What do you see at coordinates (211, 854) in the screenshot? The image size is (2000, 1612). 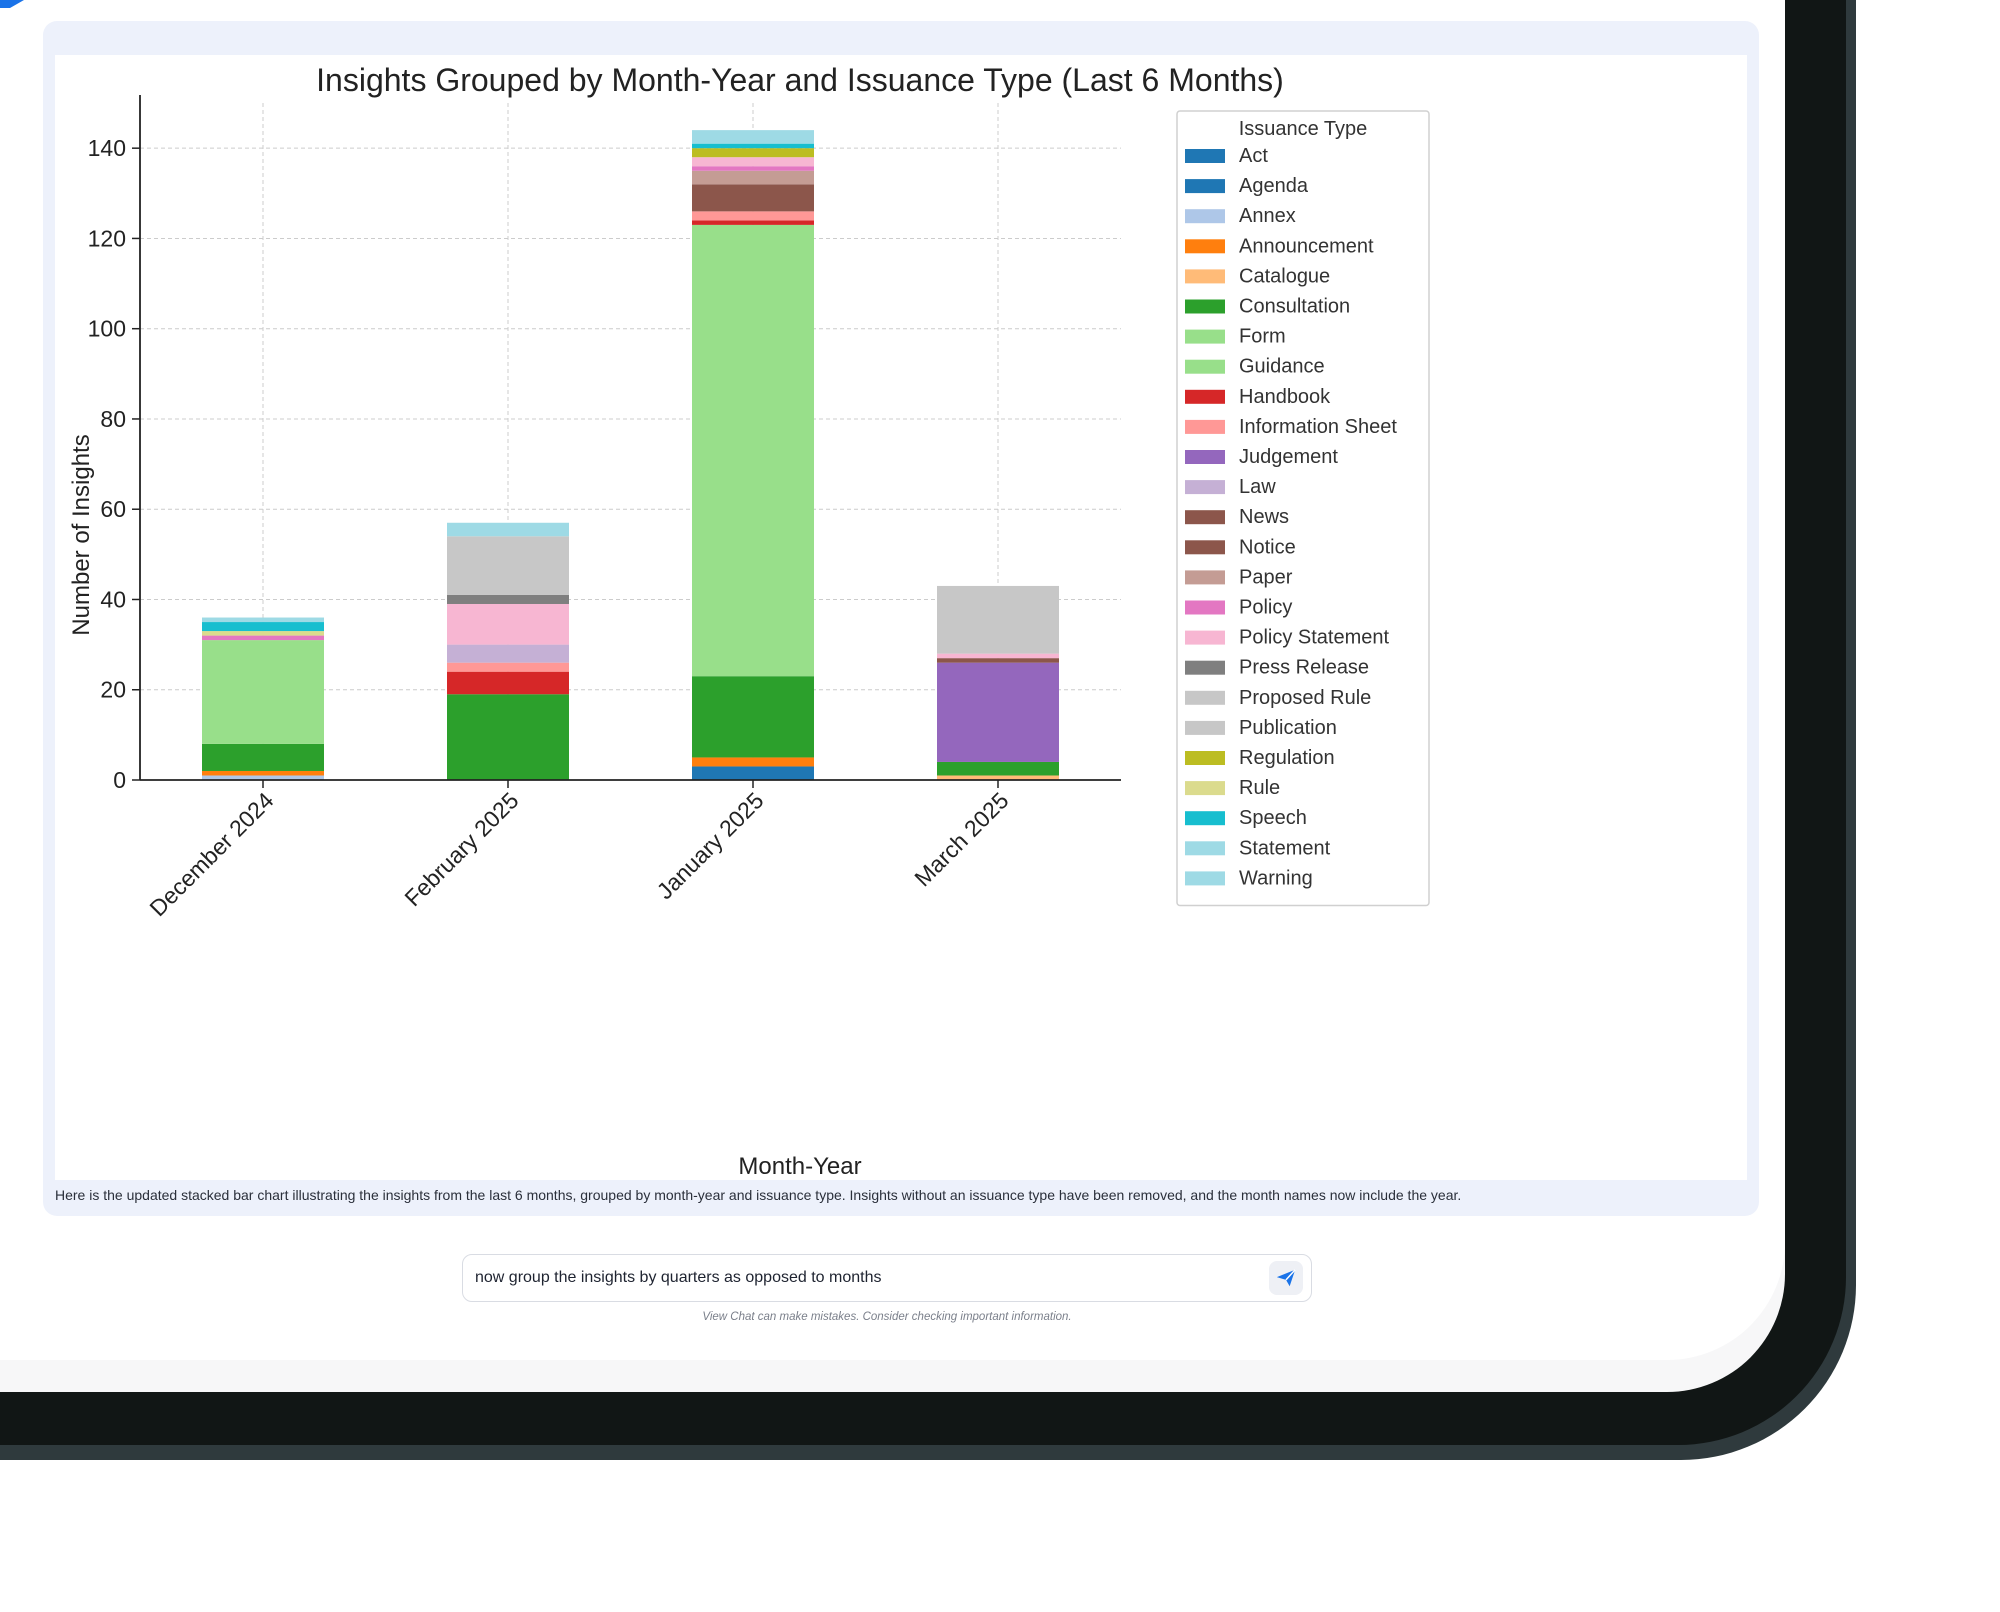 I see `x-tick-label: December 2024` at bounding box center [211, 854].